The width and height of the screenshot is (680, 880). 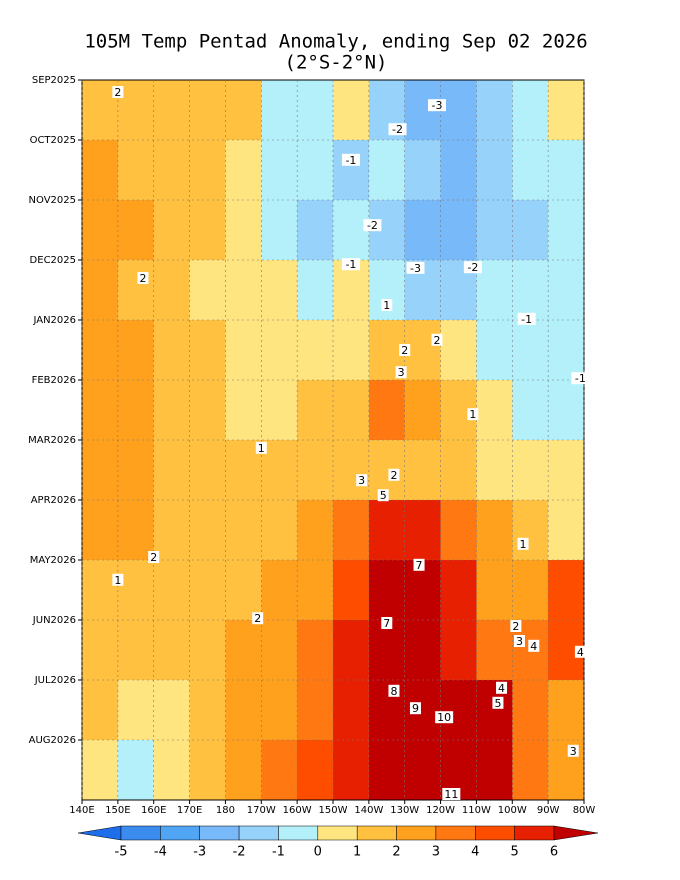 What do you see at coordinates (189, 810) in the screenshot?
I see `x-tick-label: 170E` at bounding box center [189, 810].